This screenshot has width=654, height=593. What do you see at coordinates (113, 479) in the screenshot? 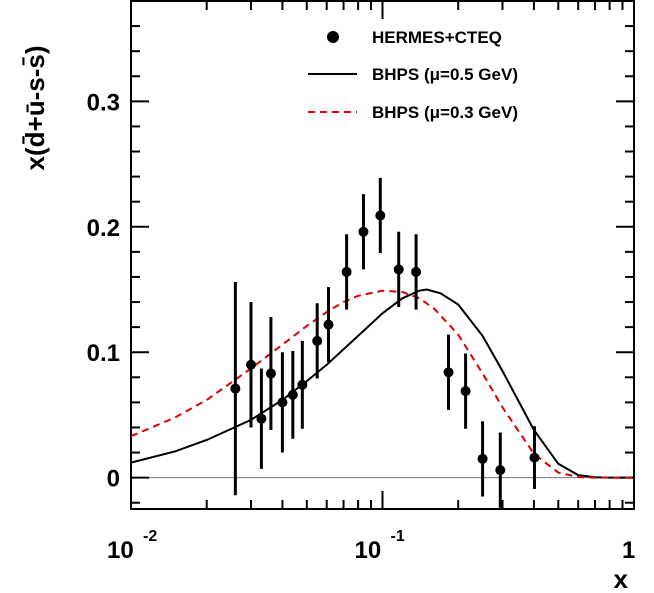
I see `y-tick-label: 0` at bounding box center [113, 479].